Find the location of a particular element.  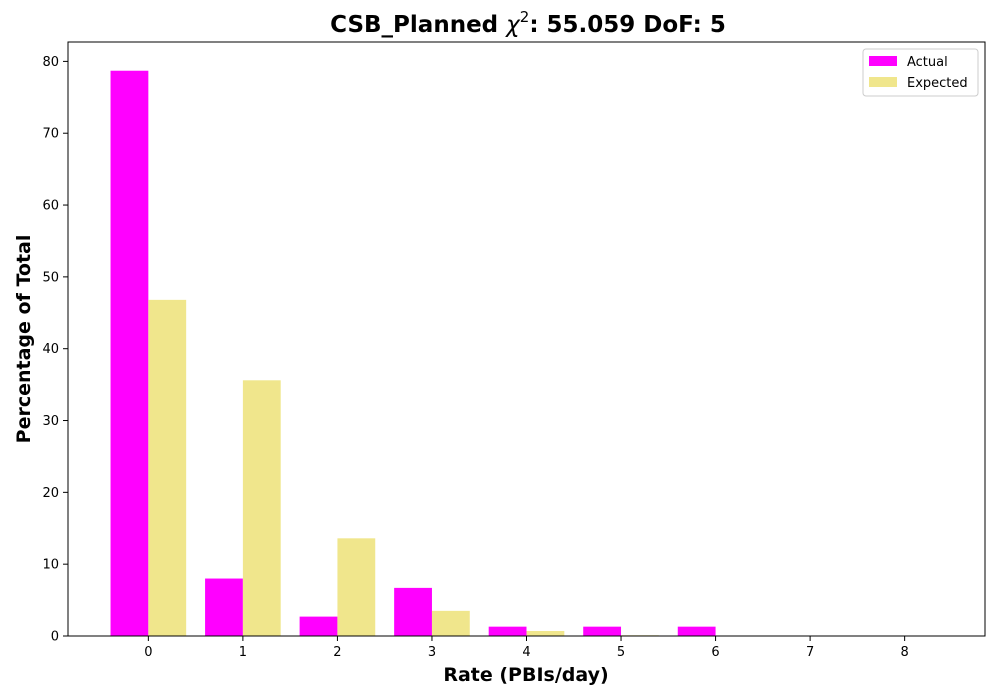

chart-title-main: CSB_Planned is located at coordinates (418, 25).